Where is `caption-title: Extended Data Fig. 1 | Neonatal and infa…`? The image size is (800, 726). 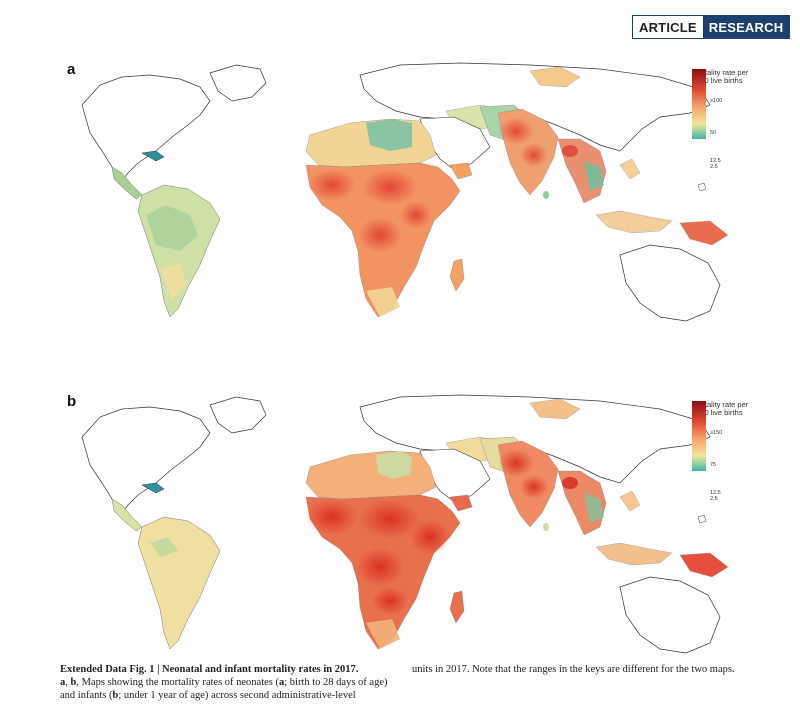 caption-title: Extended Data Fig. 1 | Neonatal and infa… is located at coordinates (209, 669).